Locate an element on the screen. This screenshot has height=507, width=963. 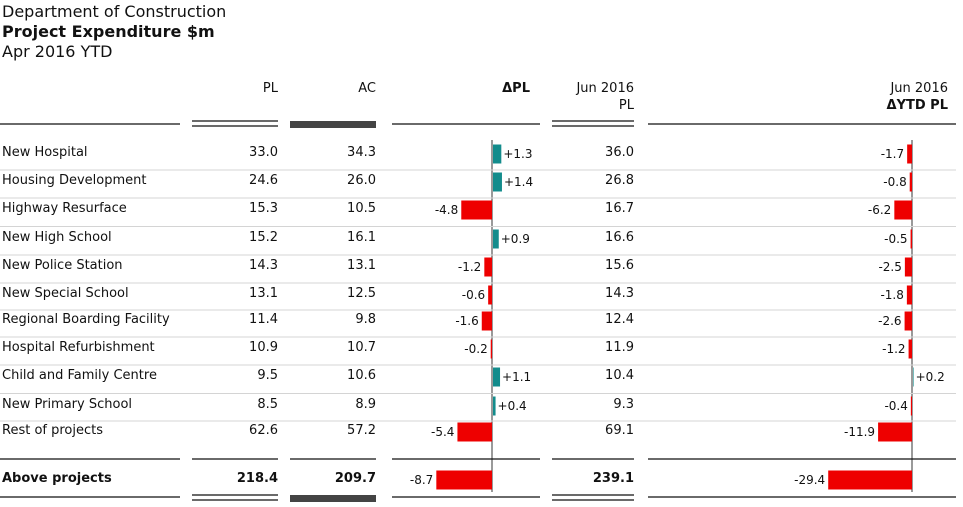
row-0-pl: 33.0 is located at coordinates (263, 152).